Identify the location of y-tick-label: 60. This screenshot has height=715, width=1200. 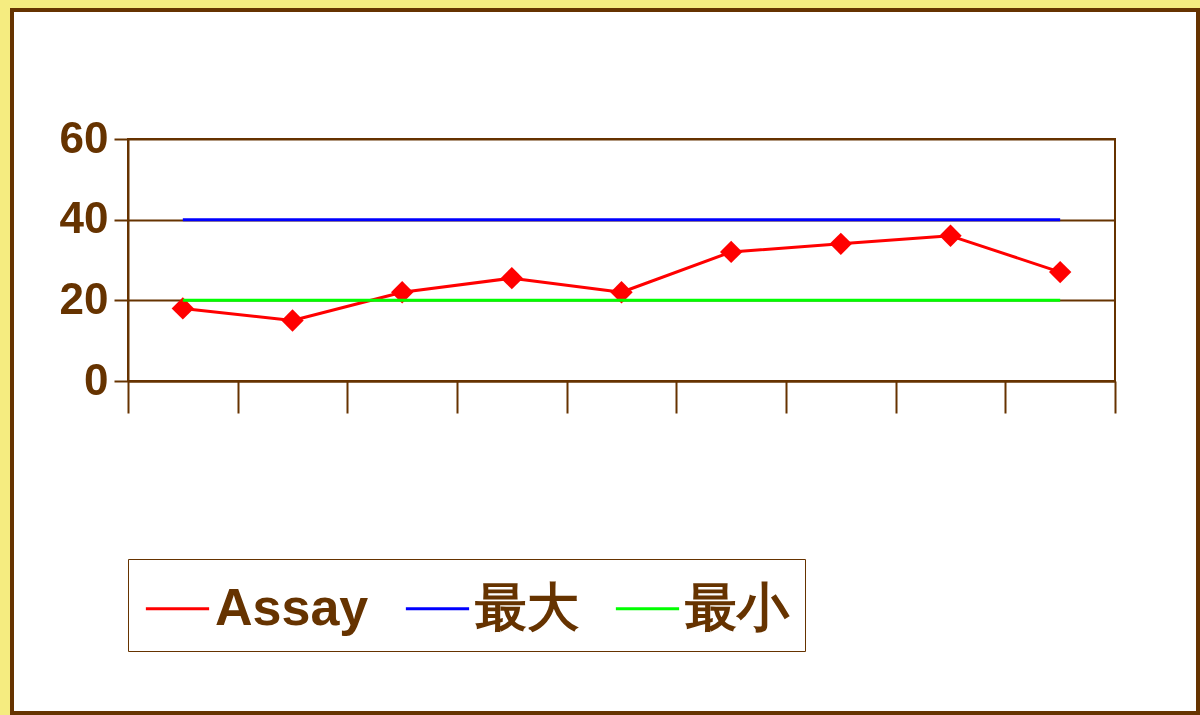
(84, 137).